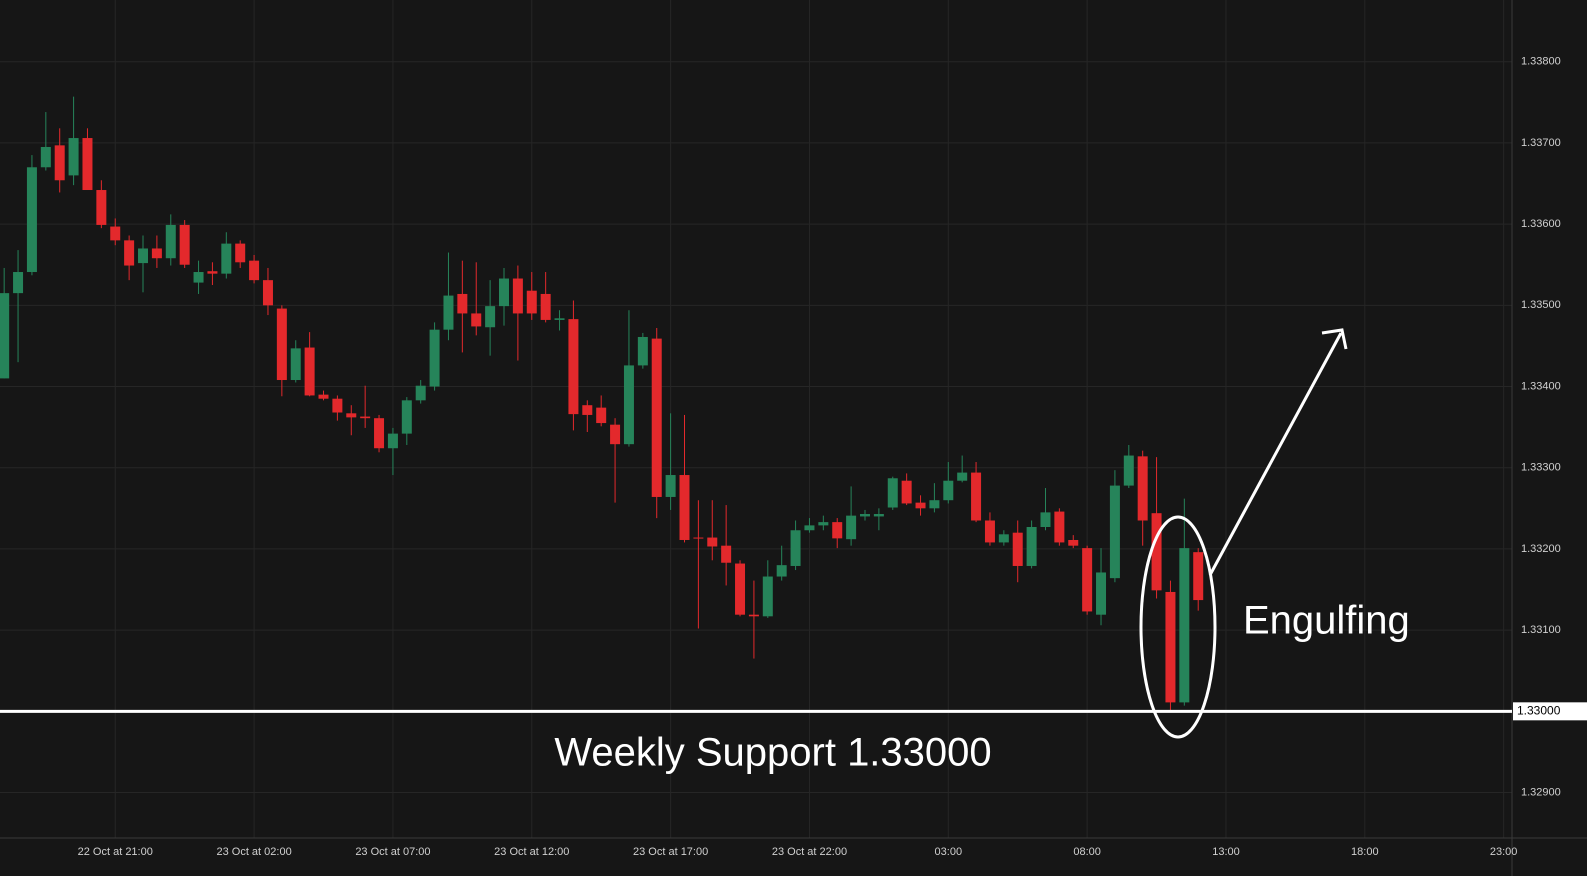 Image resolution: width=1587 pixels, height=876 pixels. What do you see at coordinates (1504, 852) in the screenshot?
I see `x-tick-label: 23:00` at bounding box center [1504, 852].